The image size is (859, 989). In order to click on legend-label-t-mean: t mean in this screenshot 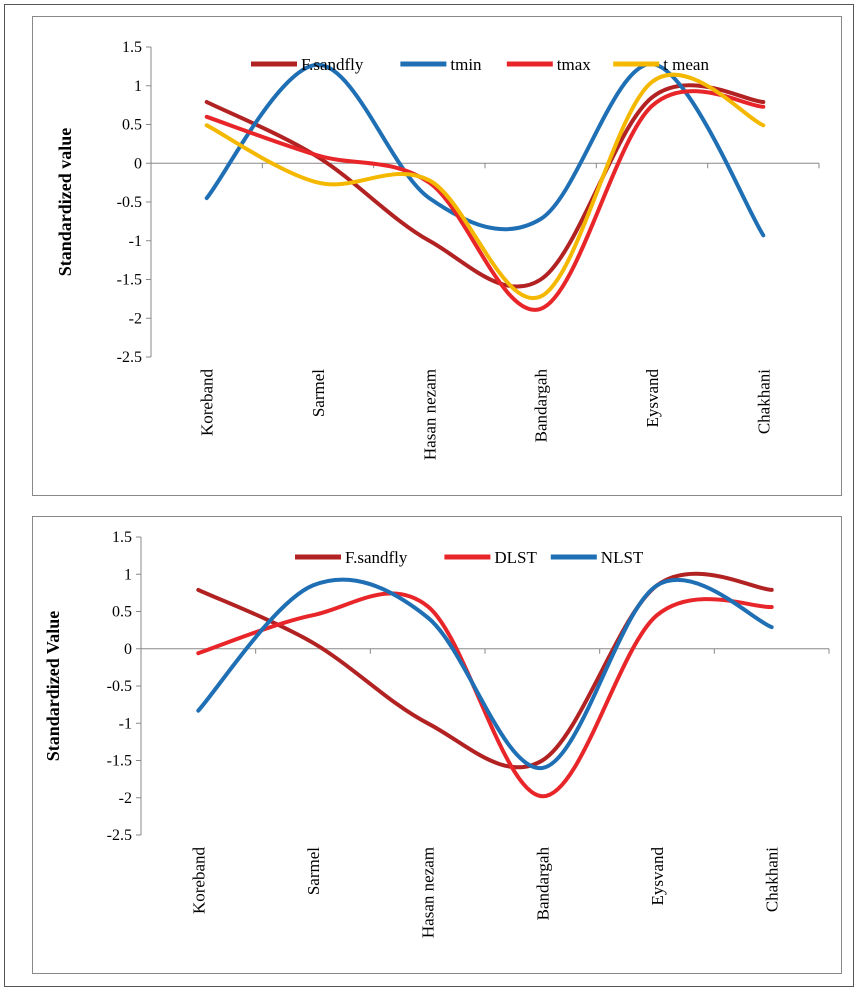, I will do `click(686, 64)`.